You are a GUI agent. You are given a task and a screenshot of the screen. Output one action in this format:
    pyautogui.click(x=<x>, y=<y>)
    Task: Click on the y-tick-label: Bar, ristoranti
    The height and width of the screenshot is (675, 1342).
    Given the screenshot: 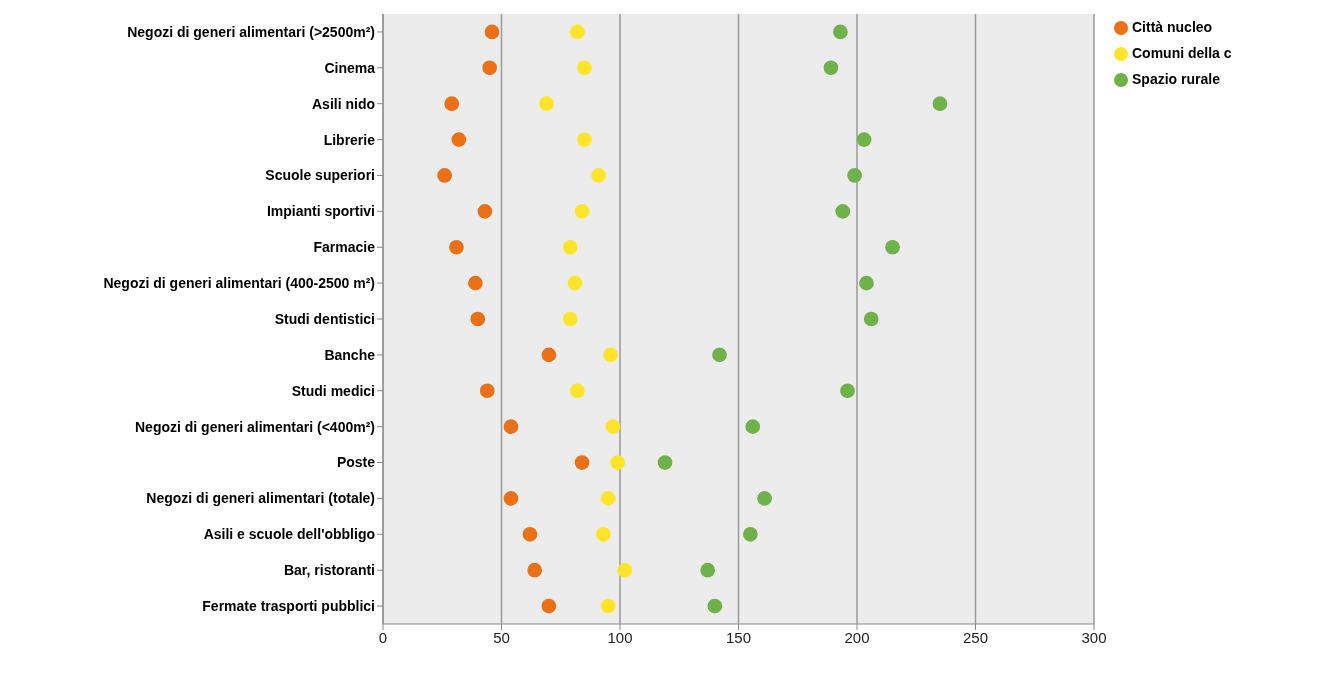 What is the action you would take?
    pyautogui.click(x=329, y=570)
    